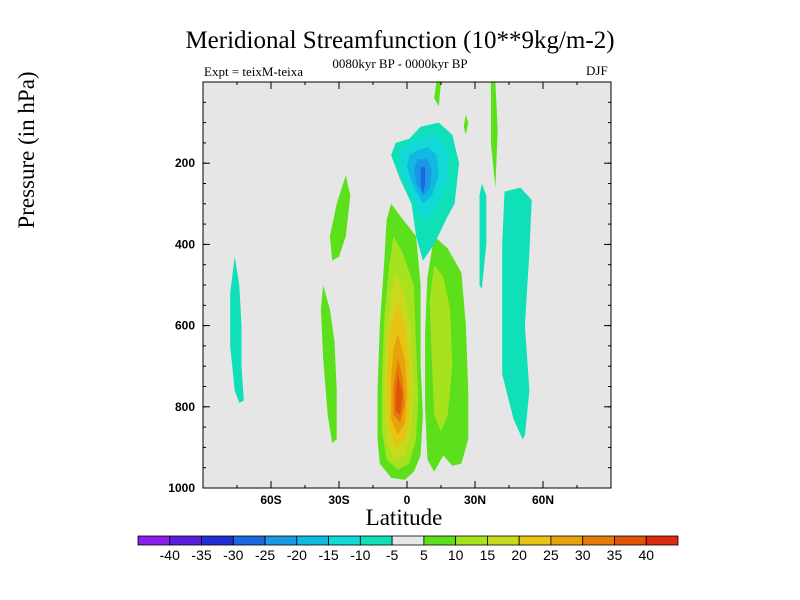 Image resolution: width=800 pixels, height=600 pixels. I want to click on x-tick-label: 60N, so click(543, 500).